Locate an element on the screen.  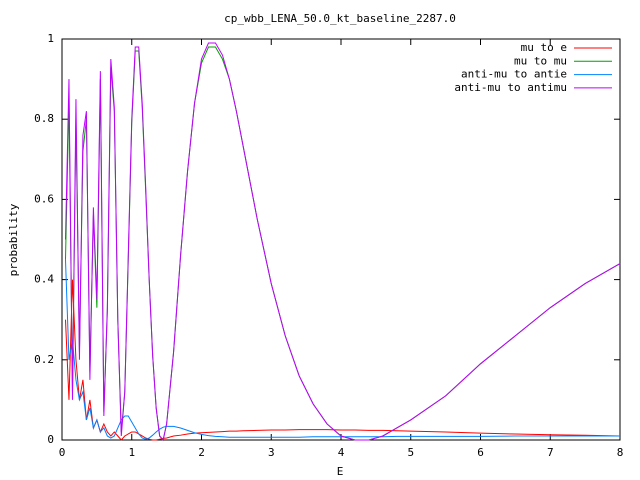
y-tick-label: 0.2 is located at coordinates (44, 359).